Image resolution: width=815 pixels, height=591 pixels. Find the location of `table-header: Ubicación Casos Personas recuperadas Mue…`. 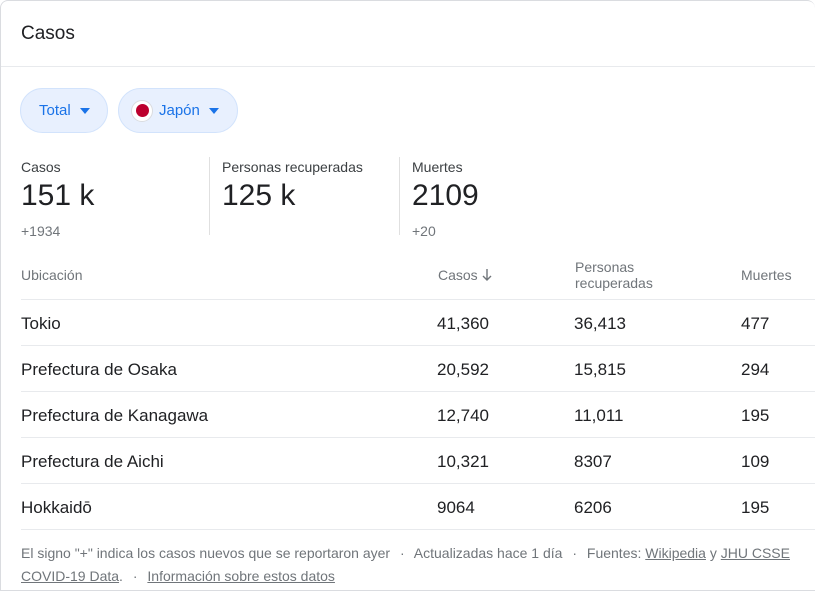

table-header: Ubicación Casos Personas recuperadas Mue… is located at coordinates (418, 276).